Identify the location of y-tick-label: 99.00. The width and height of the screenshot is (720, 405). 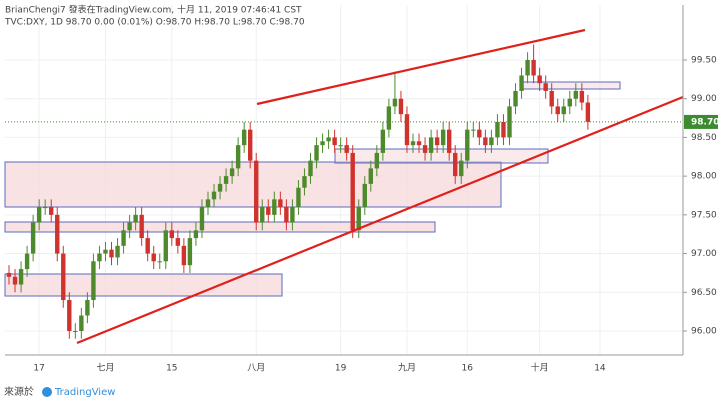
(704, 99).